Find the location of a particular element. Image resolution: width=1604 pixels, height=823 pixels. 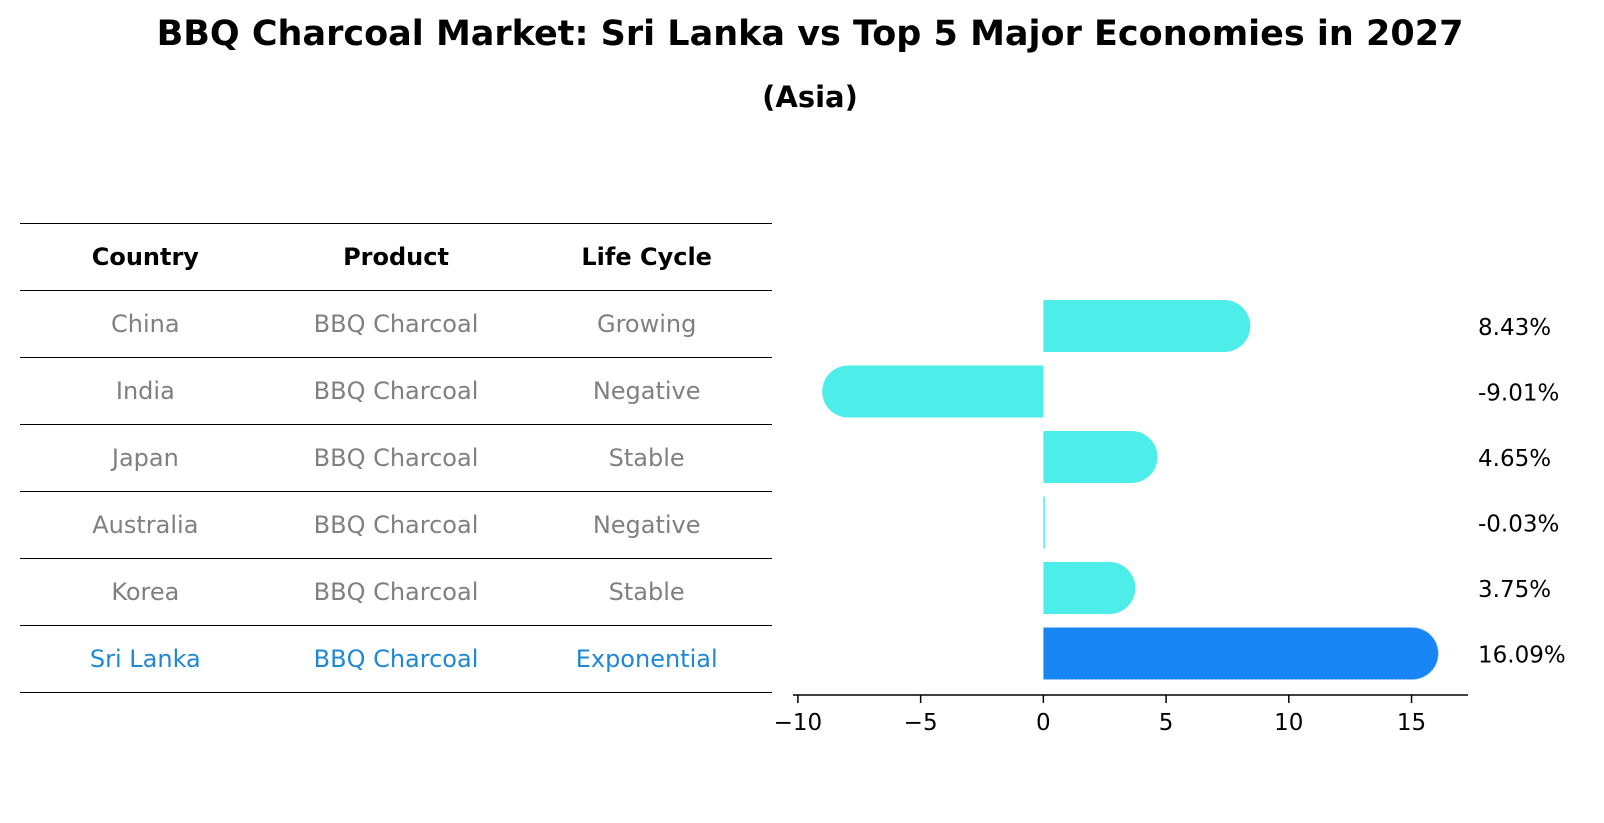

data-label: 3.75% is located at coordinates (1514, 590).